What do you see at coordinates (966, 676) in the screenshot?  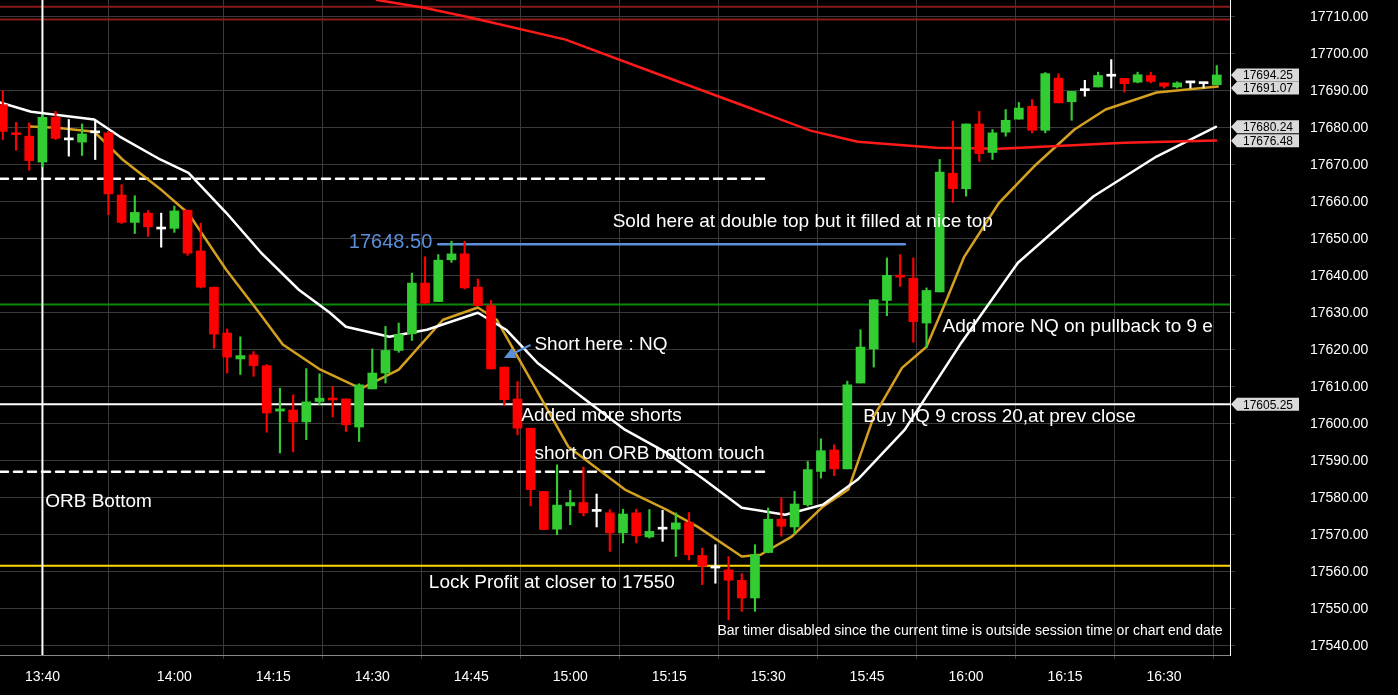 I see `x-tick-label: 16:00` at bounding box center [966, 676].